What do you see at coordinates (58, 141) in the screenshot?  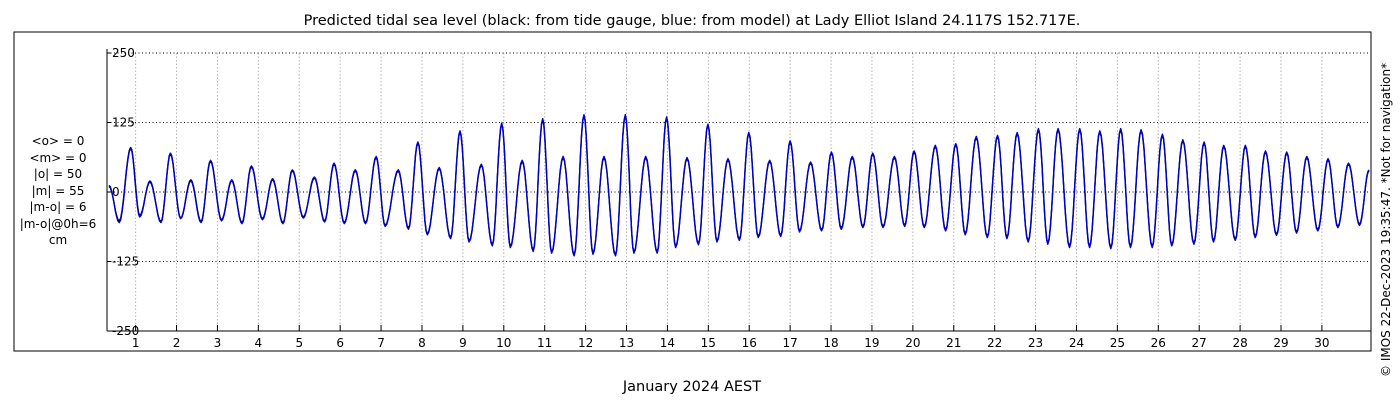 I see `stat-obs-mean: <o> = 0` at bounding box center [58, 141].